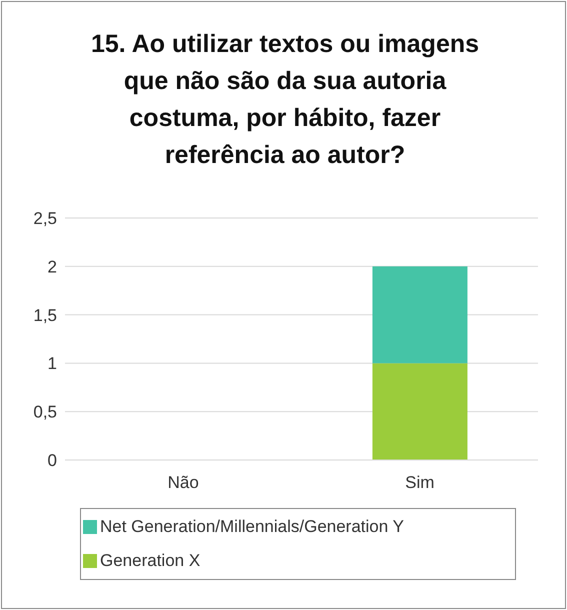 The image size is (567, 610). What do you see at coordinates (252, 527) in the screenshot?
I see `legend-label: Net Generation/Millennials/Generation Y` at bounding box center [252, 527].